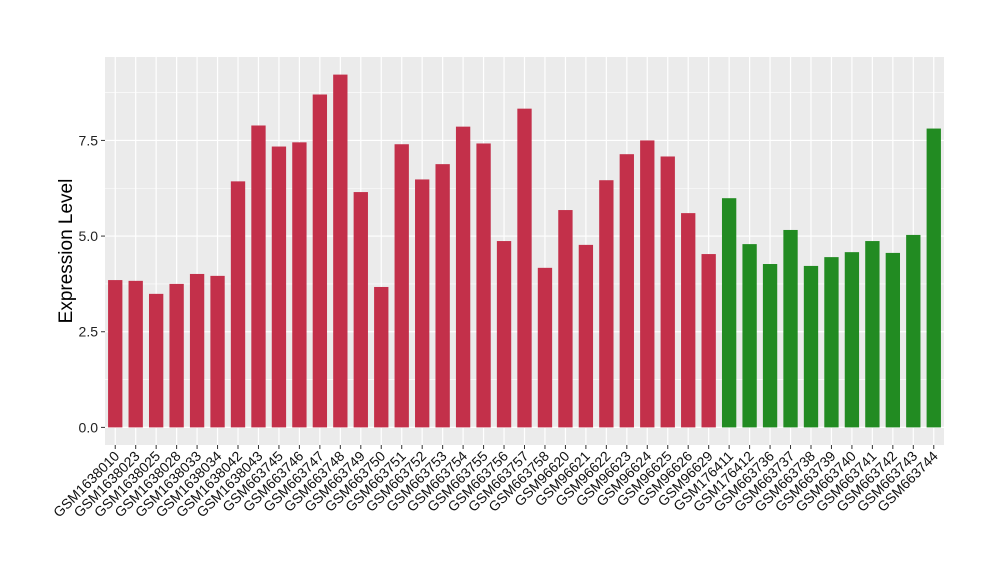 This screenshot has height=585, width=1000. Describe the element at coordinates (279, 287) in the screenshot. I see `bar-GSM663745` at that location.